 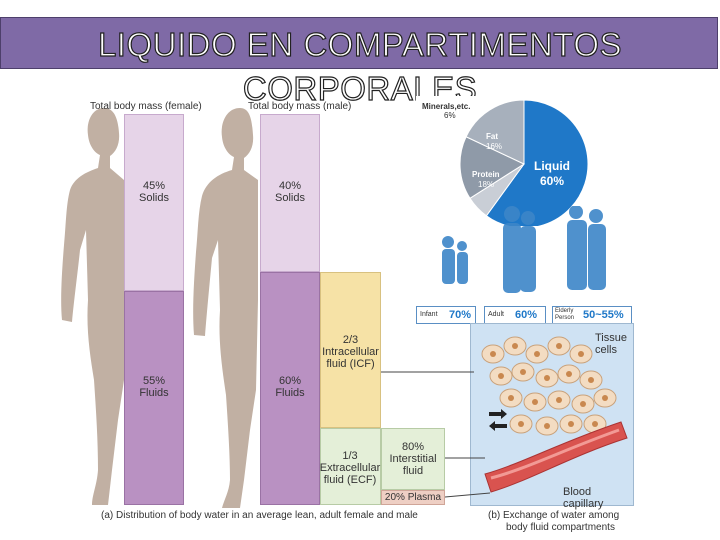 I want to click on age-elderly: Elderly Person 50~55%, so click(x=592, y=315).